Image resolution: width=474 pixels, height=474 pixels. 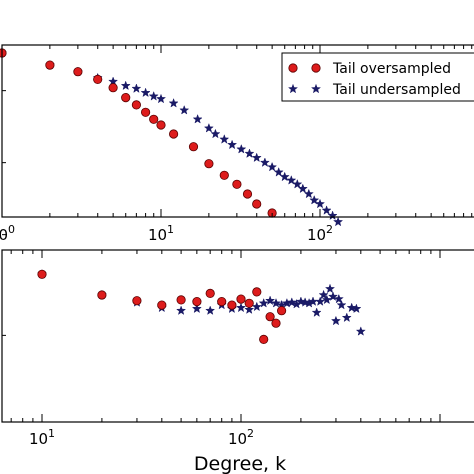 I want to click on legend-marker-oversampled, so click(x=304, y=68).